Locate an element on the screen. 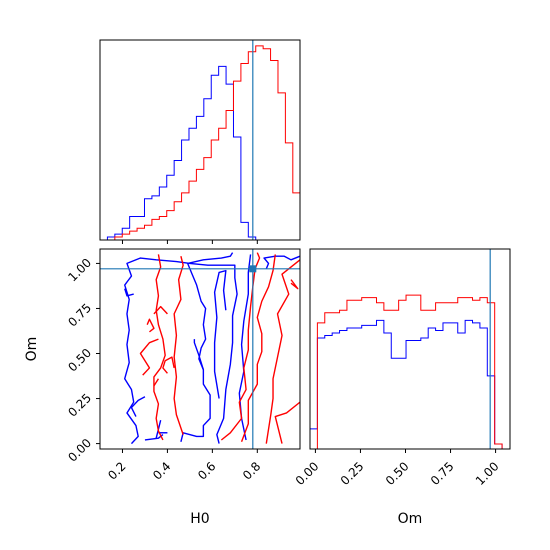 The height and width of the screenshot is (550, 550). h0-histogram-panel is located at coordinates (200, 141).